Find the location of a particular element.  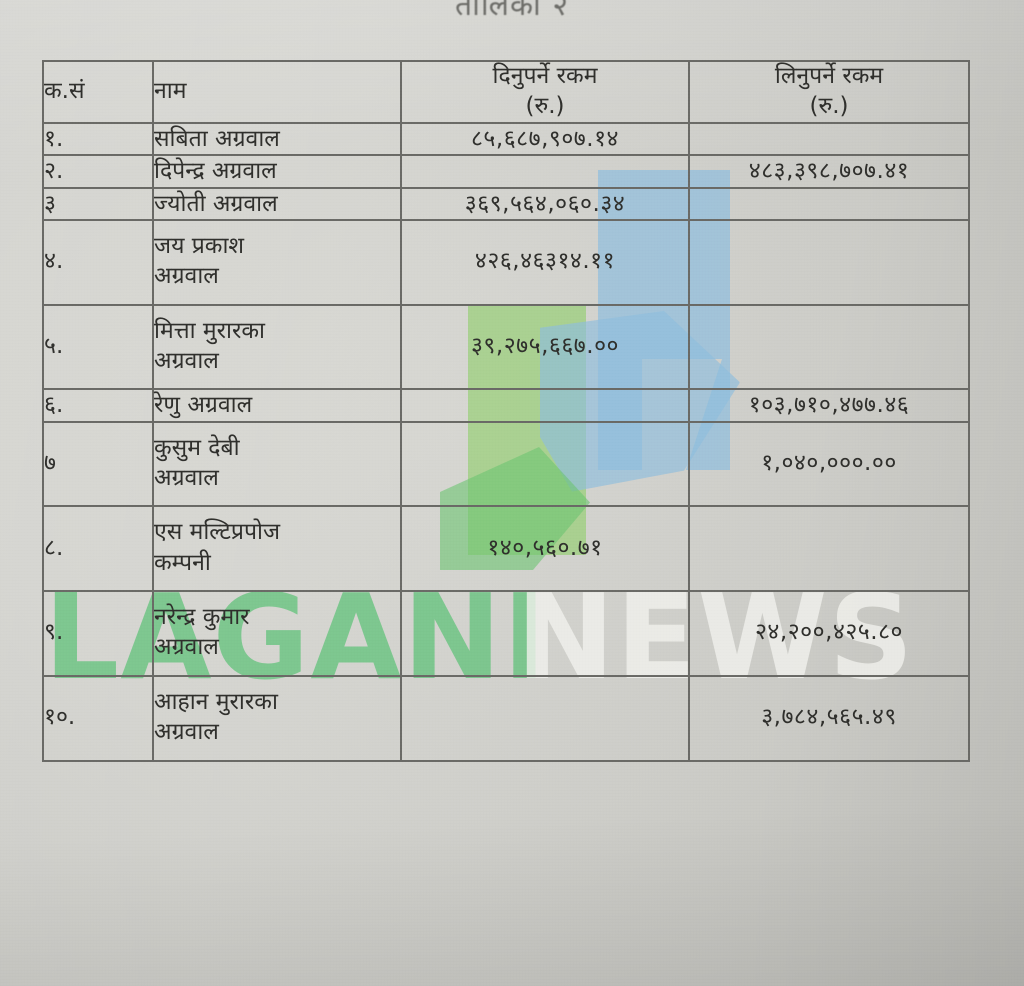

table-row: ९. नरेन्द्र कुमार अग्रवाल २४,२००,४२५.८० is located at coordinates (506, 633).